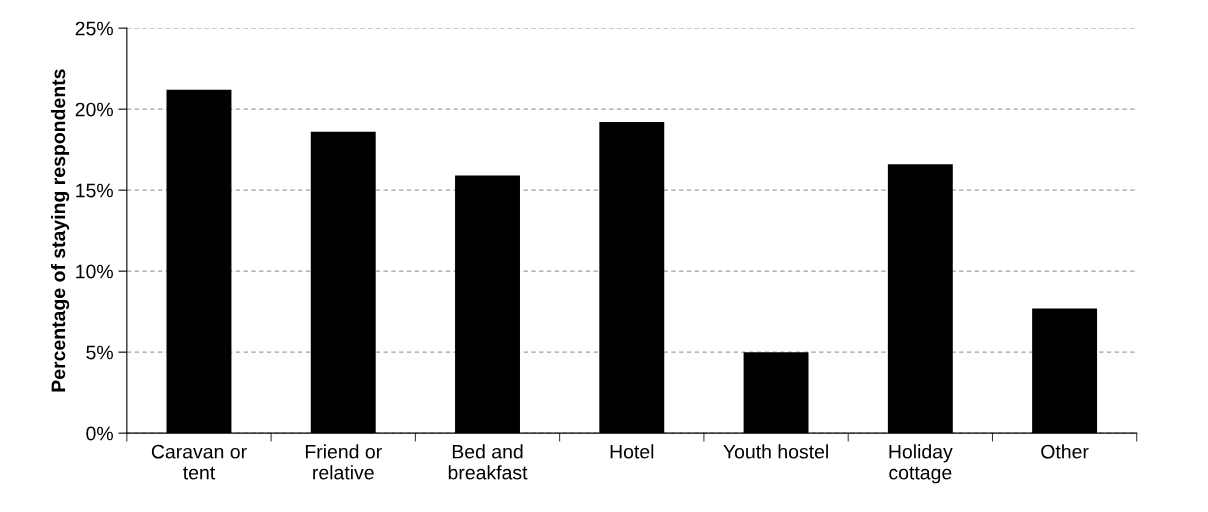  Describe the element at coordinates (99, 433) in the screenshot. I see `y-tick-label: 0%` at that location.